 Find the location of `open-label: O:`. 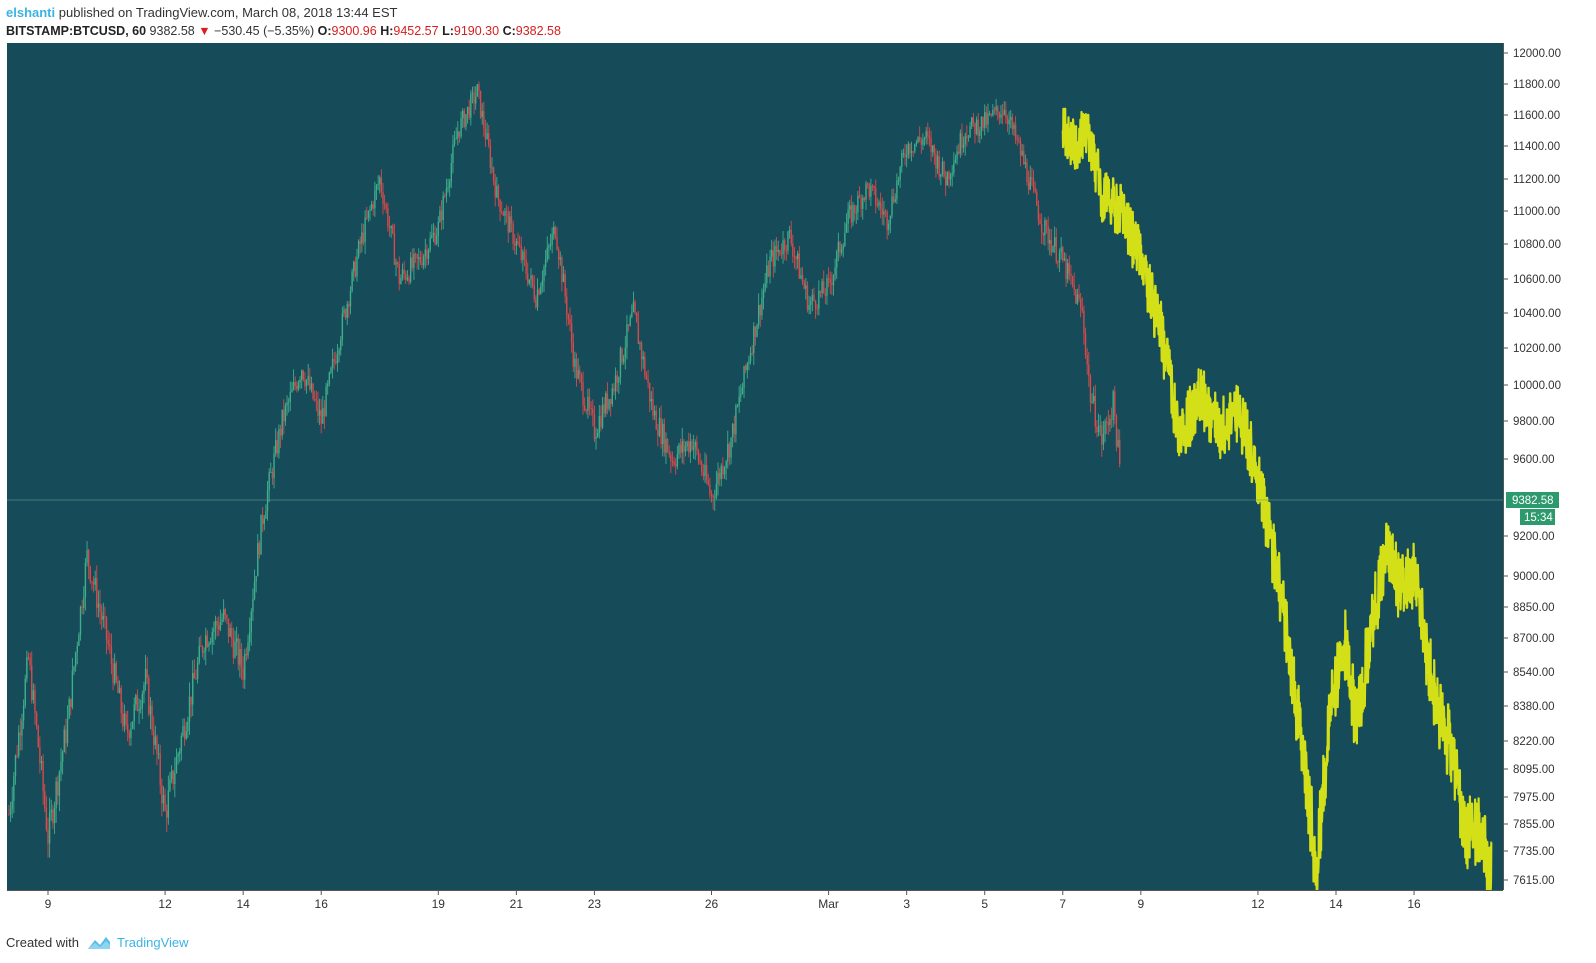

open-label: O: is located at coordinates (324, 31).